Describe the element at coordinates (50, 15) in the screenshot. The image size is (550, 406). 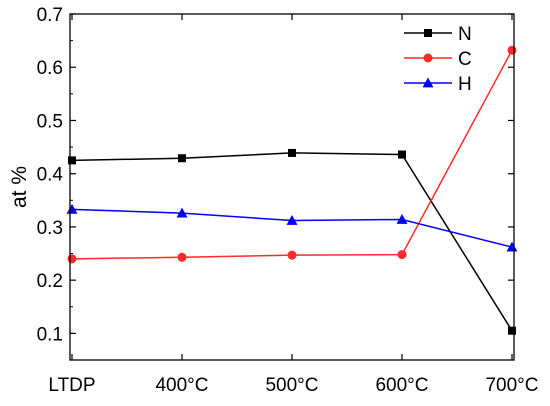
I see `y-tick-label: 0.7` at that location.